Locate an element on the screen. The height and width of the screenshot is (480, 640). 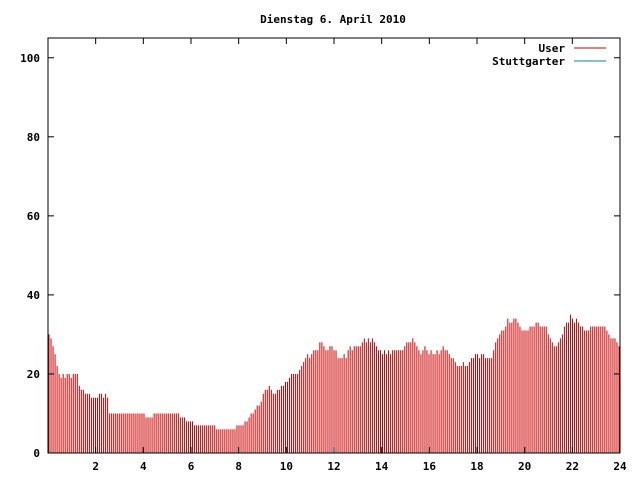
x-tick-label-18: 18 is located at coordinates (476, 466).